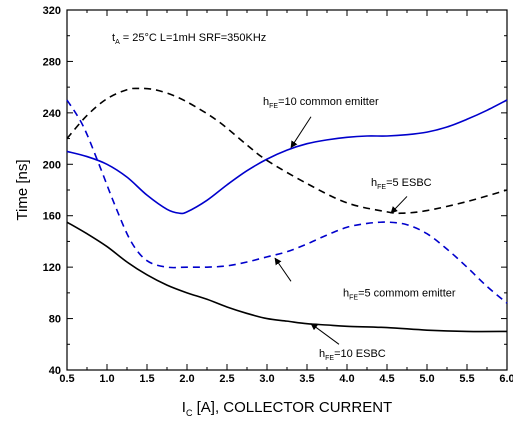 The width and height of the screenshot is (513, 424). I want to click on y-tick-label: 120, so click(52, 268).